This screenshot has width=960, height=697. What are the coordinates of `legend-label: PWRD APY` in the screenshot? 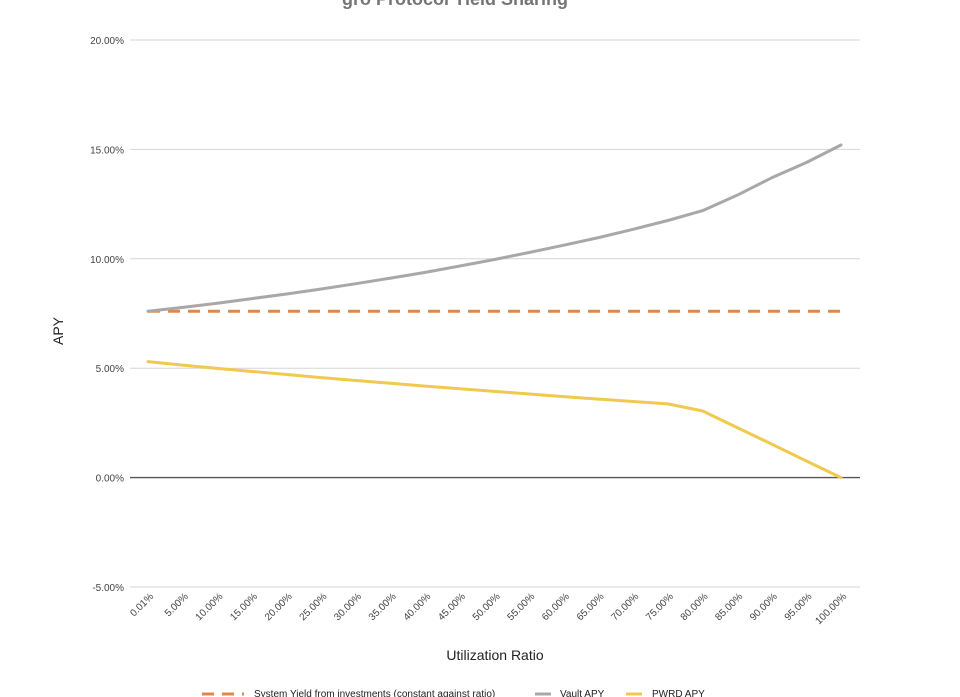 It's located at (678, 693).